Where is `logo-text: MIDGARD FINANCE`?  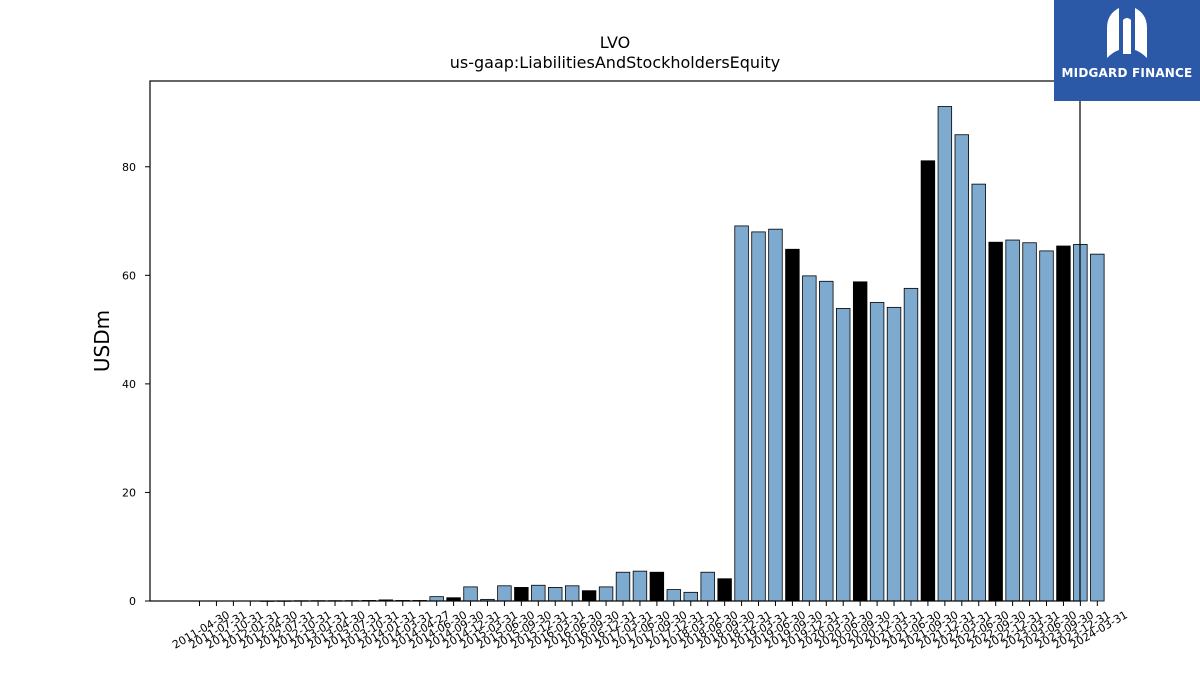
logo-text: MIDGARD FINANCE is located at coordinates (1127, 73).